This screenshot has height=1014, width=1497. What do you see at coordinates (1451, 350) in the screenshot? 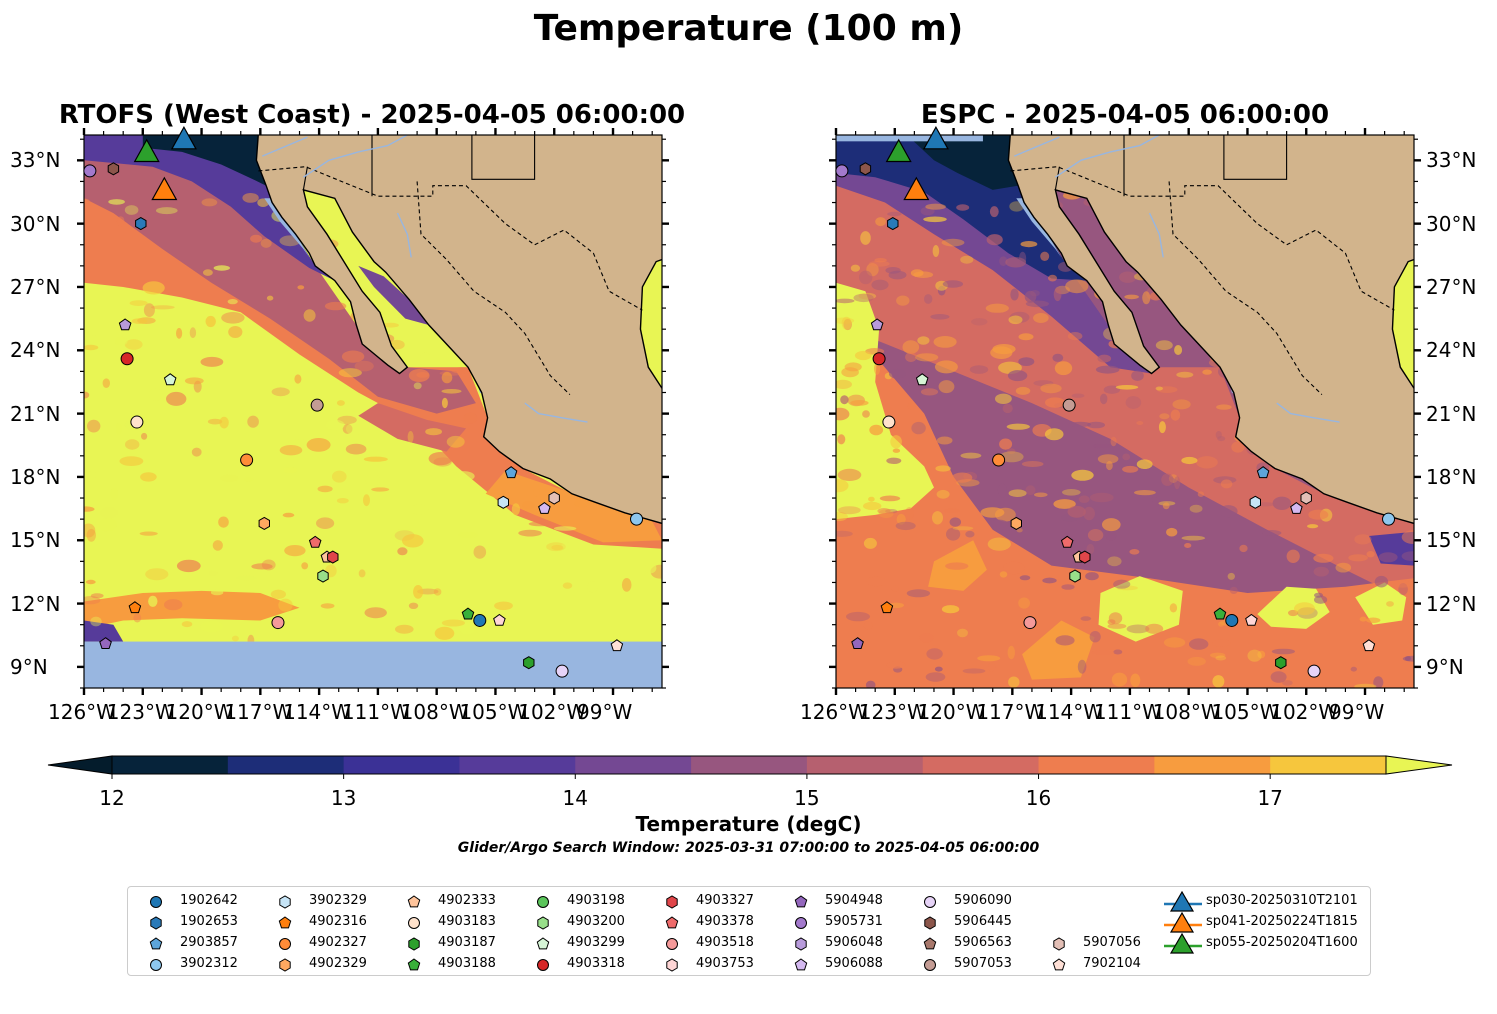
I see `lat-label: 24°N` at bounding box center [1451, 350].